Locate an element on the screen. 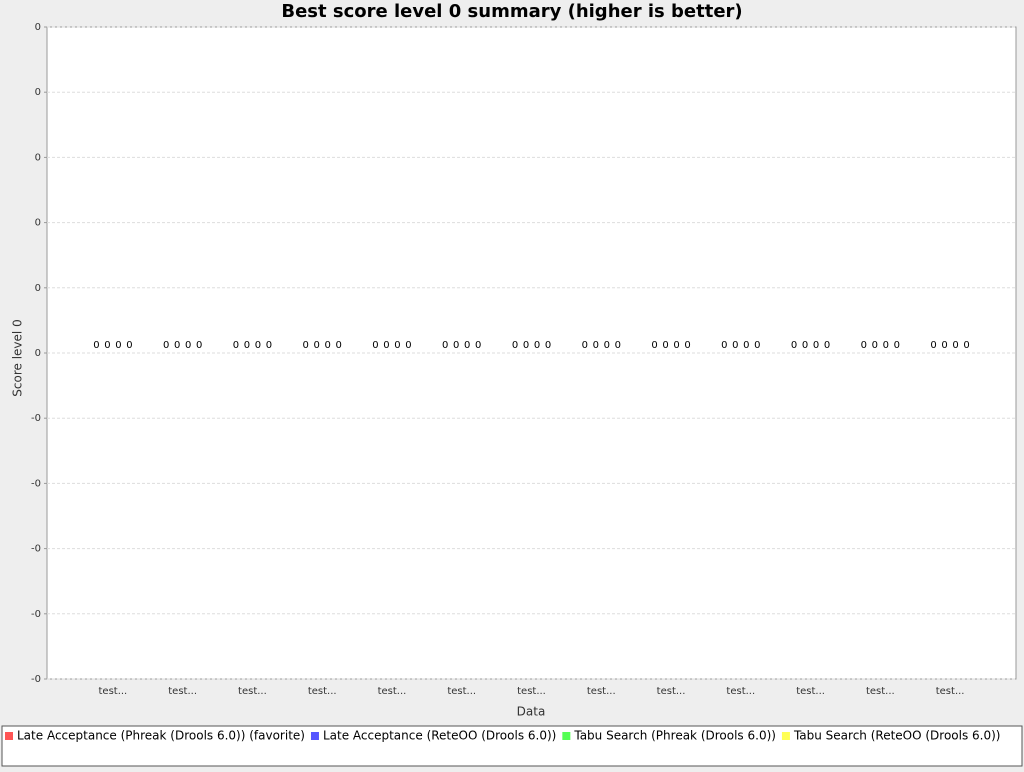  legend-label: Tabu Search (ReteOO (Drools 6.0)) is located at coordinates (897, 736).